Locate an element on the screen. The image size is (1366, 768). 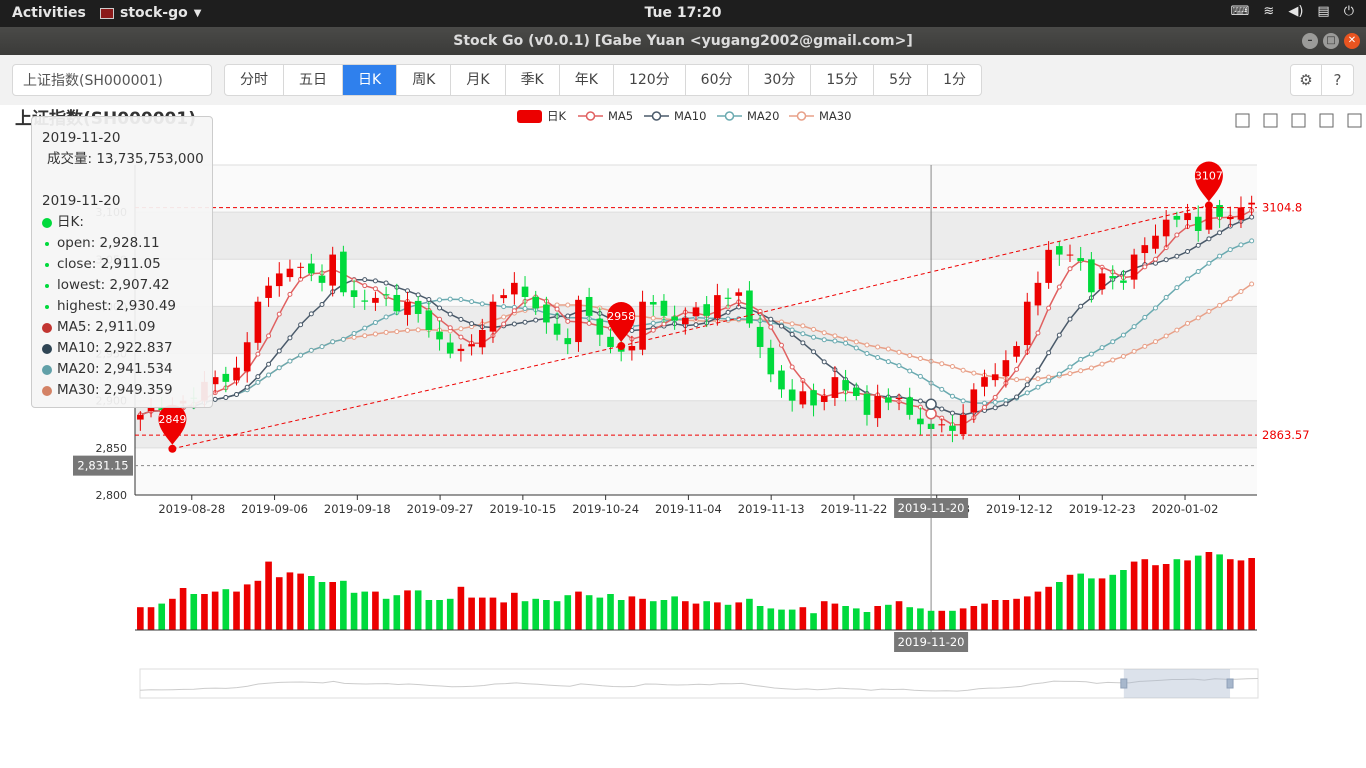
period-tab: 周K is located at coordinates (424, 80).